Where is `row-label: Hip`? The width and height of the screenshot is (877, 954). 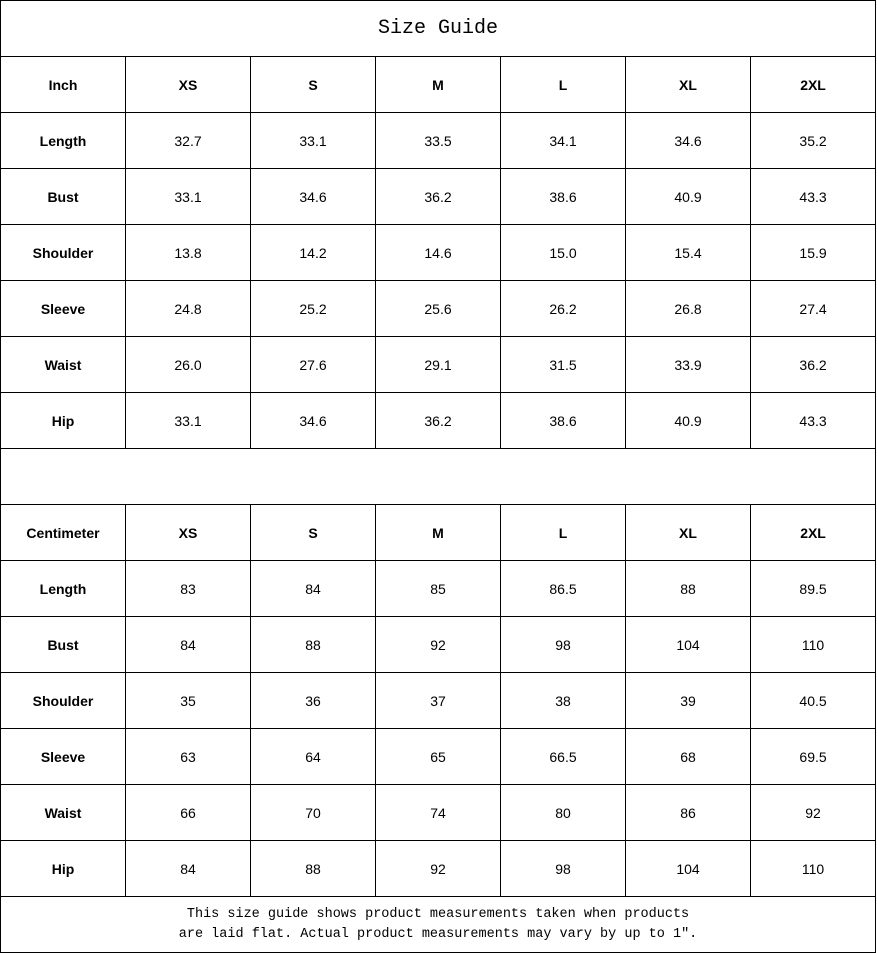 row-label: Hip is located at coordinates (63, 420).